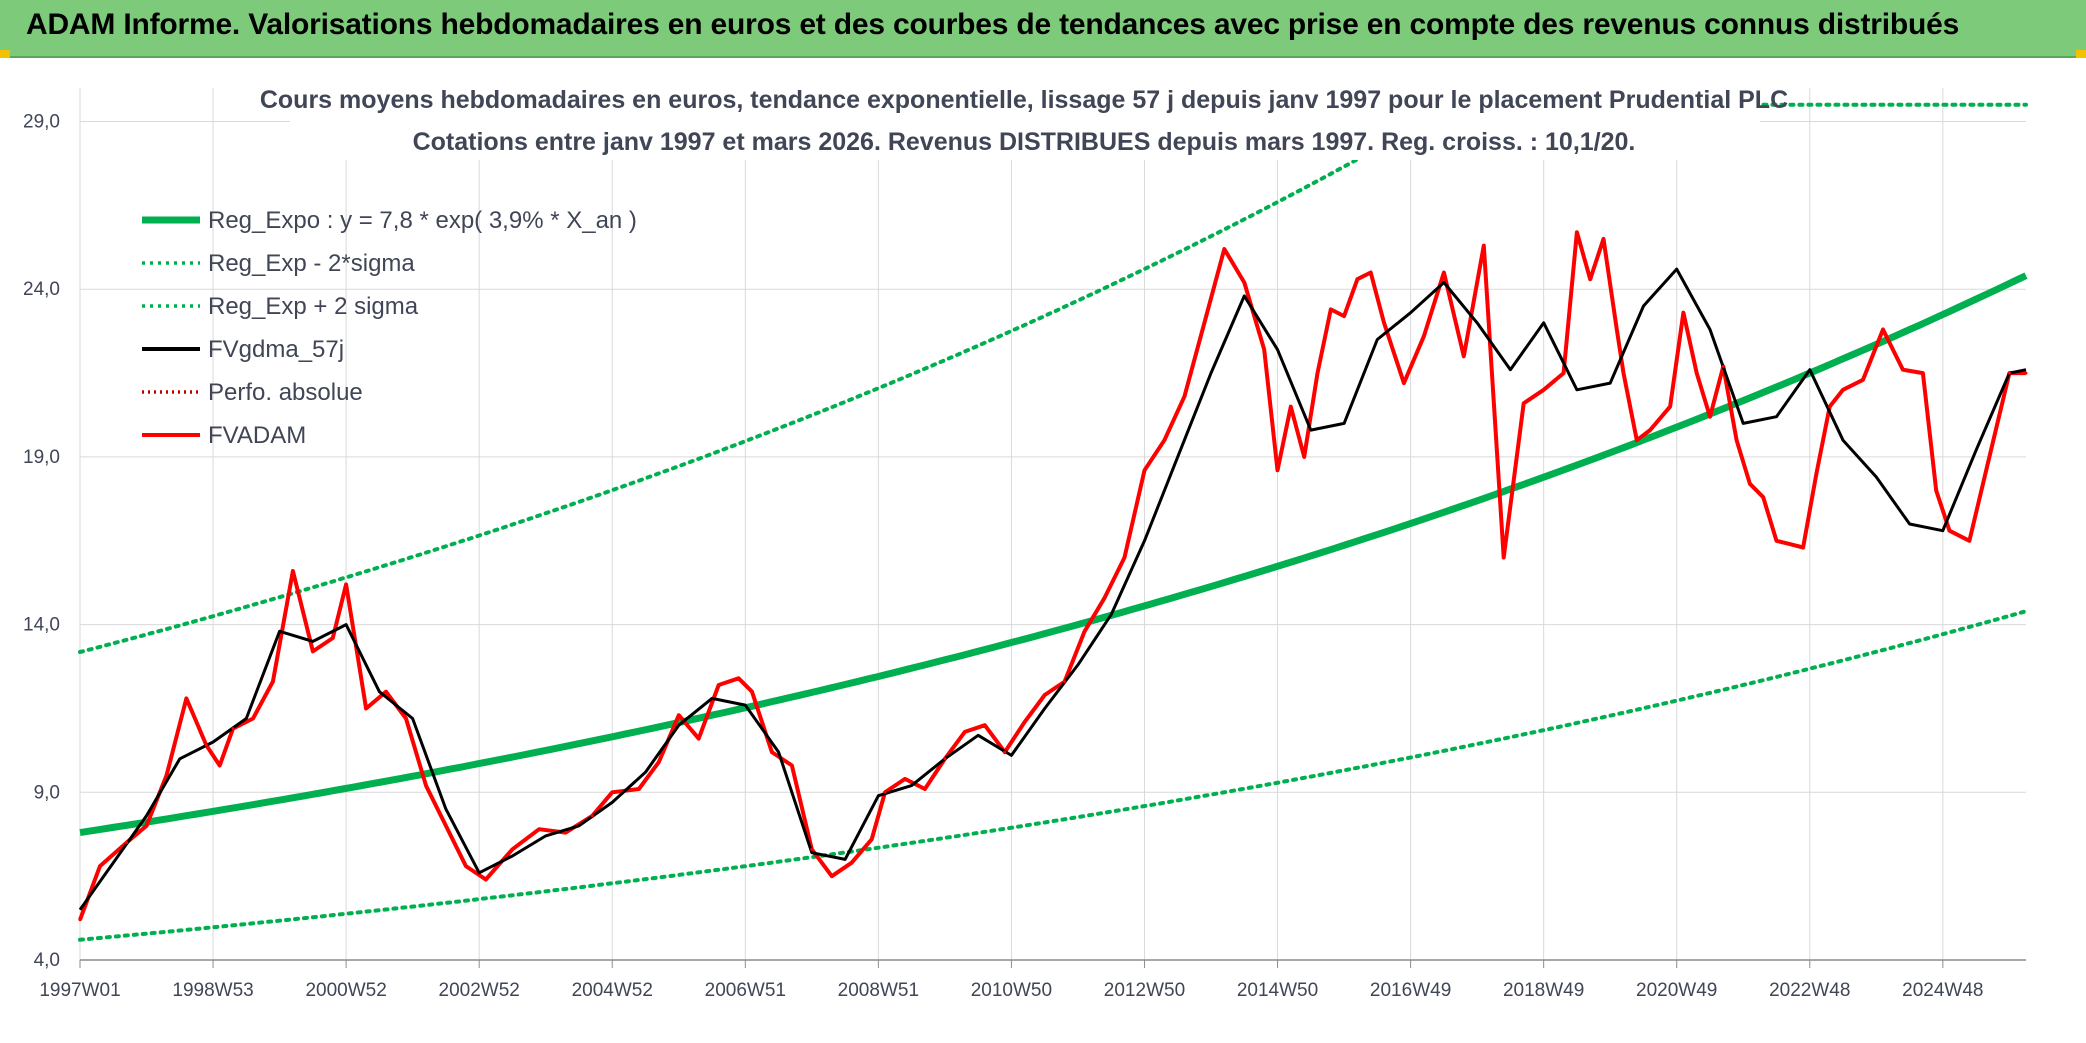  Describe the element at coordinates (285, 392) in the screenshot. I see `legend-label: Perfo. absolue` at that location.